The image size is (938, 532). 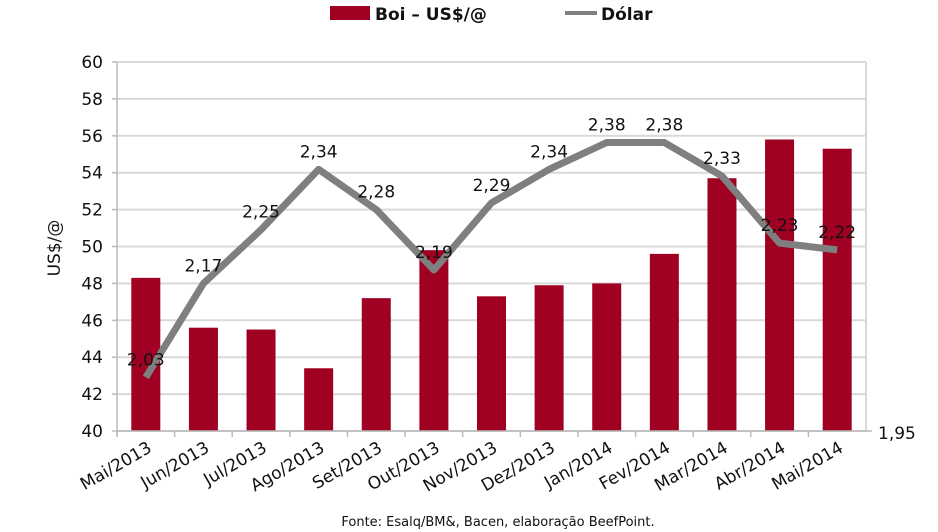 What do you see at coordinates (897, 434) in the screenshot?
I see `y2-tick-label: 1,95` at bounding box center [897, 434].